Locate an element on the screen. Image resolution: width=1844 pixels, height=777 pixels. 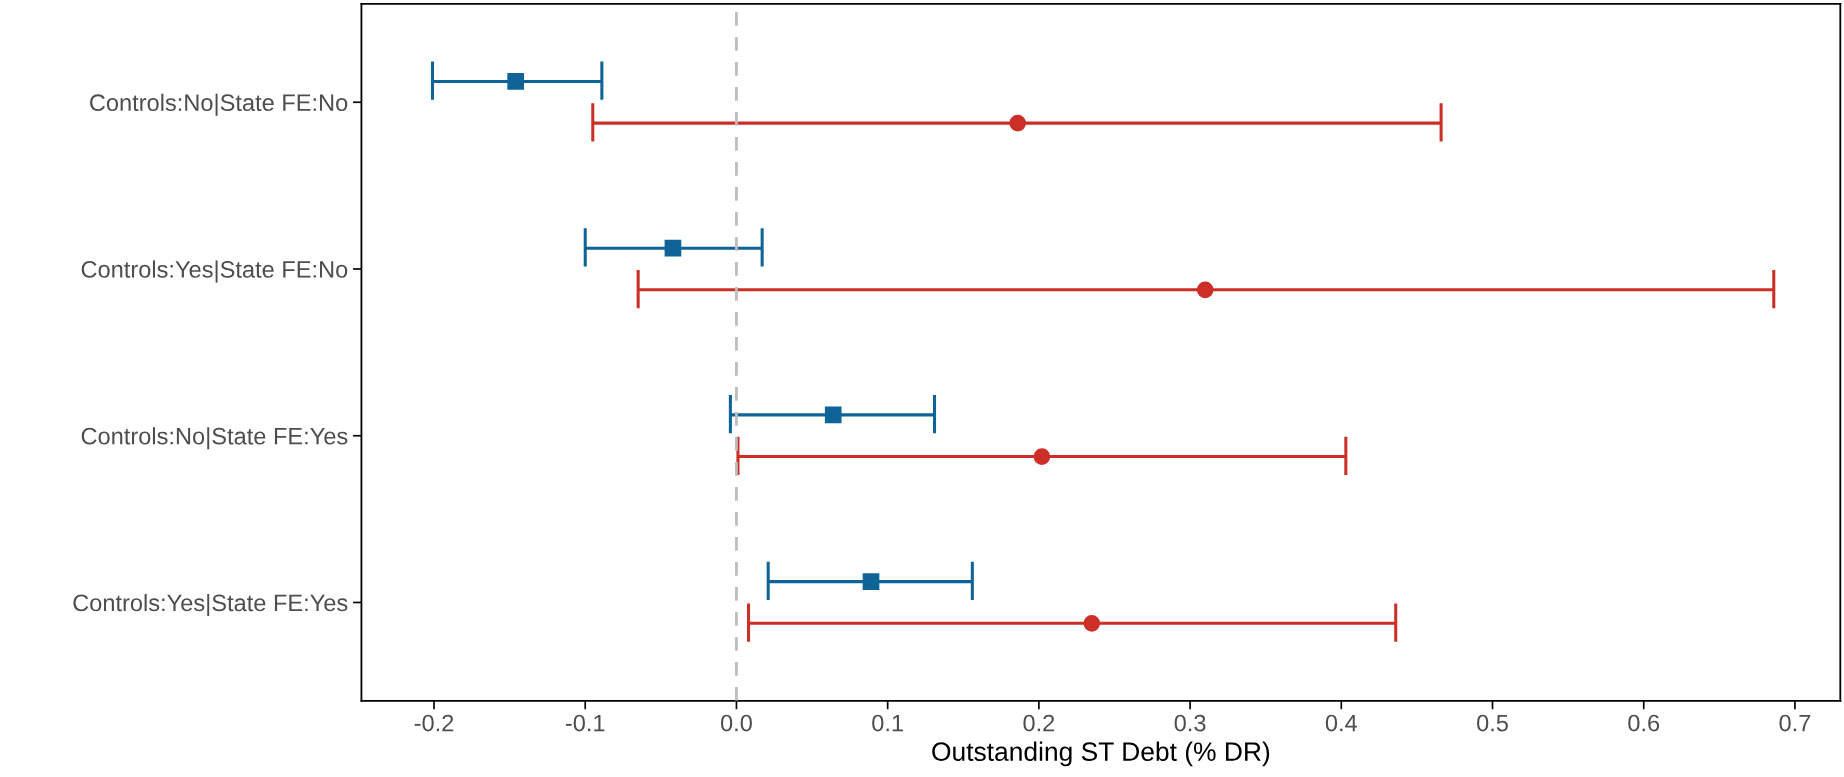
x-tick-label: 0.3 is located at coordinates (1190, 723).